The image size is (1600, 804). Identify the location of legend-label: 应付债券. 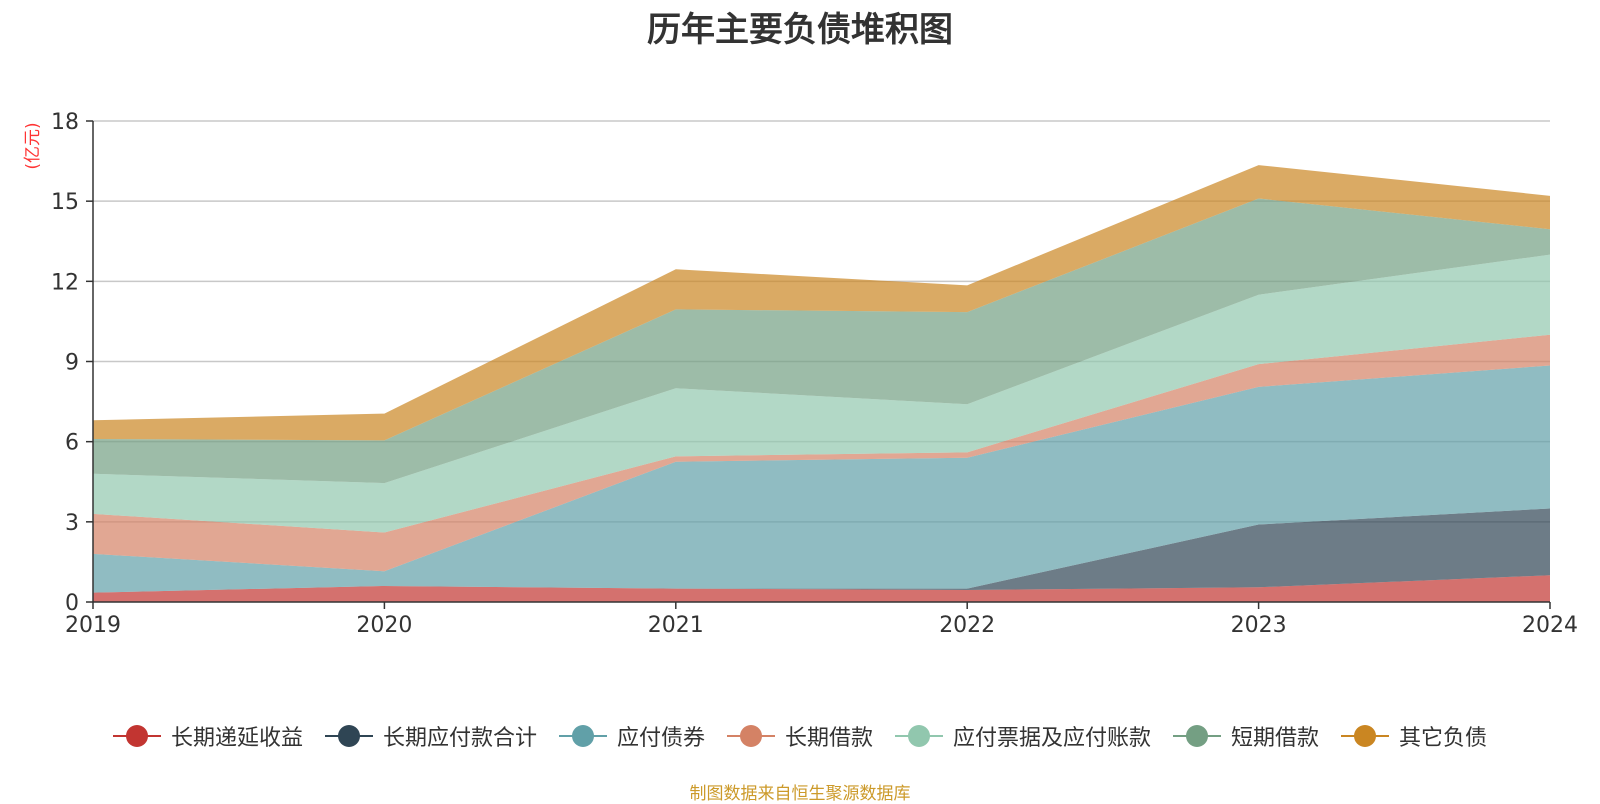
(660, 738).